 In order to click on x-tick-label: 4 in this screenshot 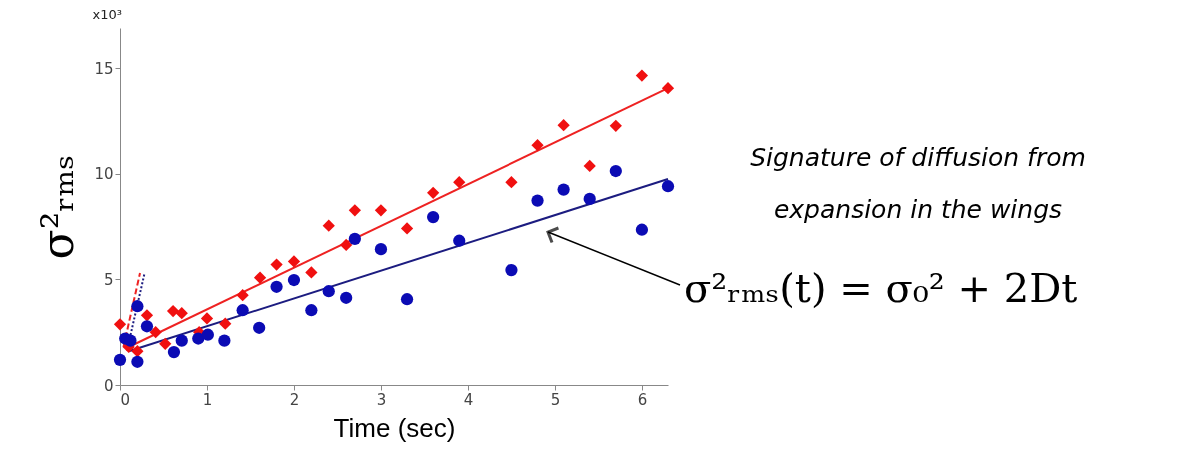, I will do `click(468, 399)`.